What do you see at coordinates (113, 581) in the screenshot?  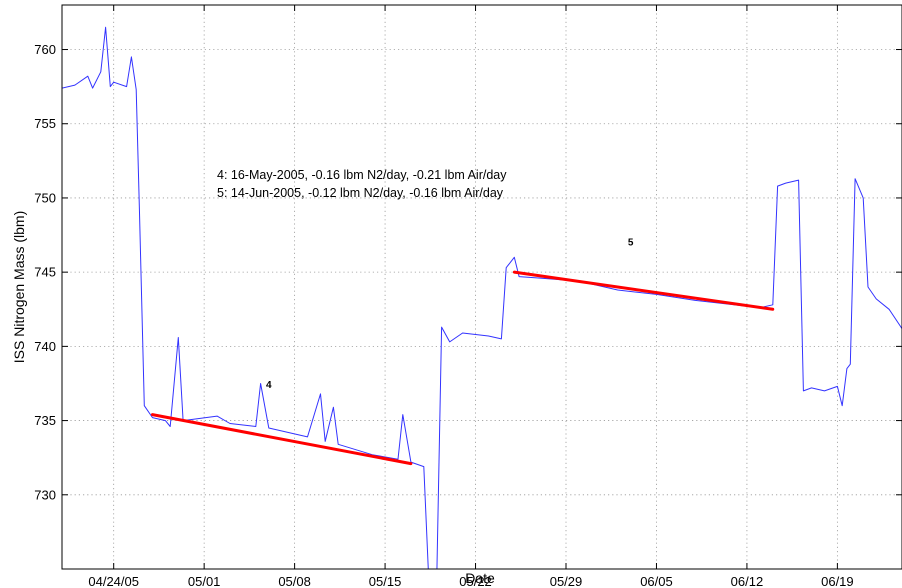 I see `x-tick-label: 04/24/05` at bounding box center [113, 581].